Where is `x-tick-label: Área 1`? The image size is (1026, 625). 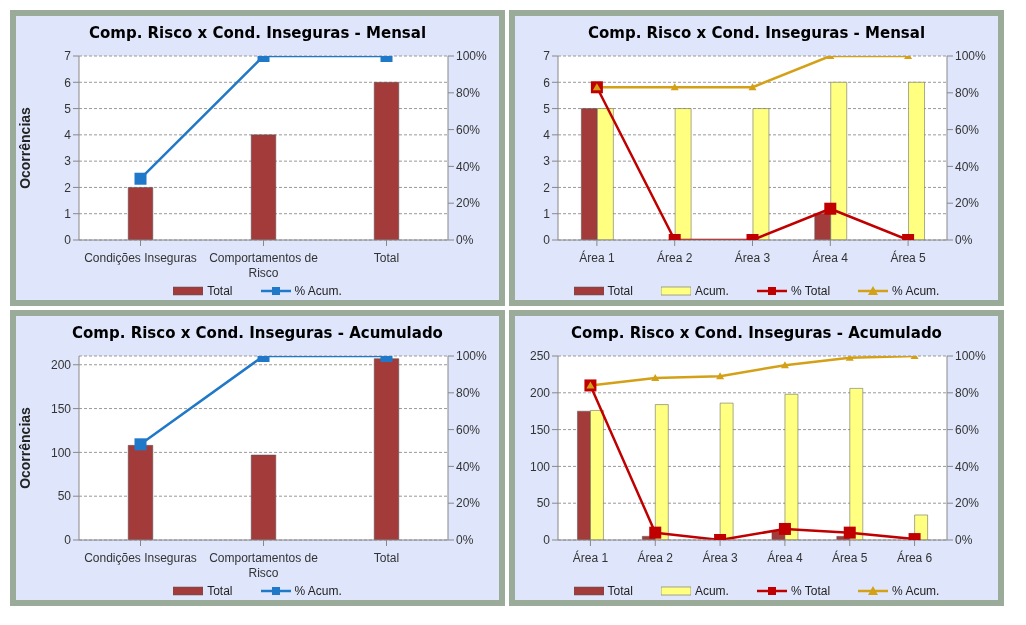
x-tick-label: Área 1 is located at coordinates (590, 557).